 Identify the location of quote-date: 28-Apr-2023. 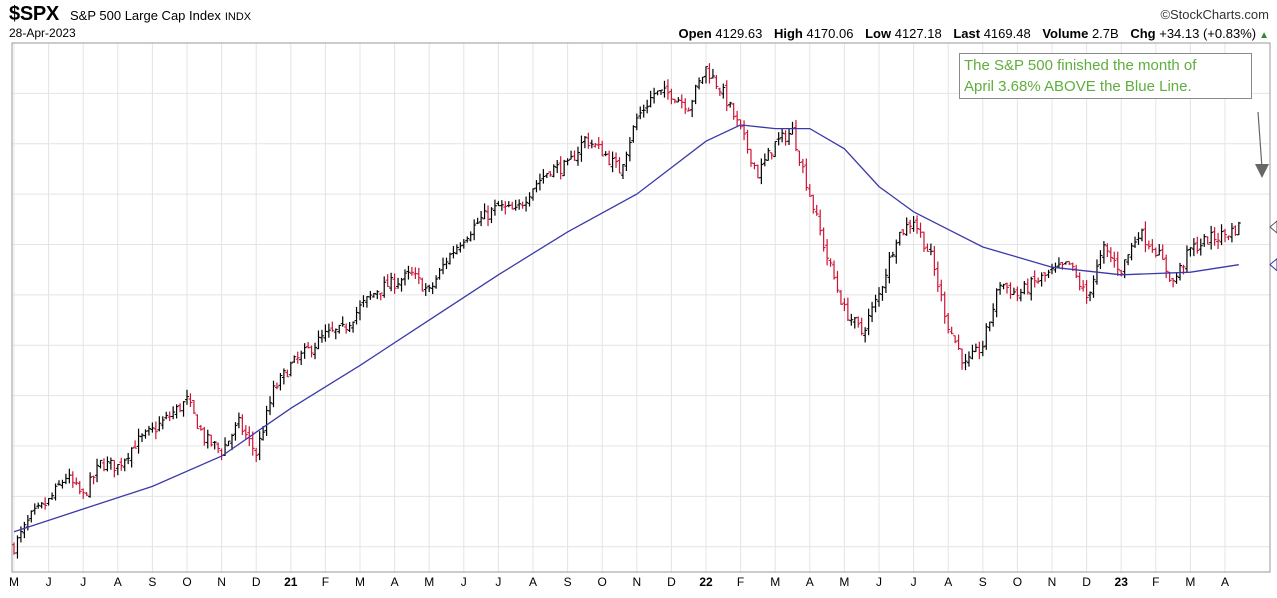
(42, 33).